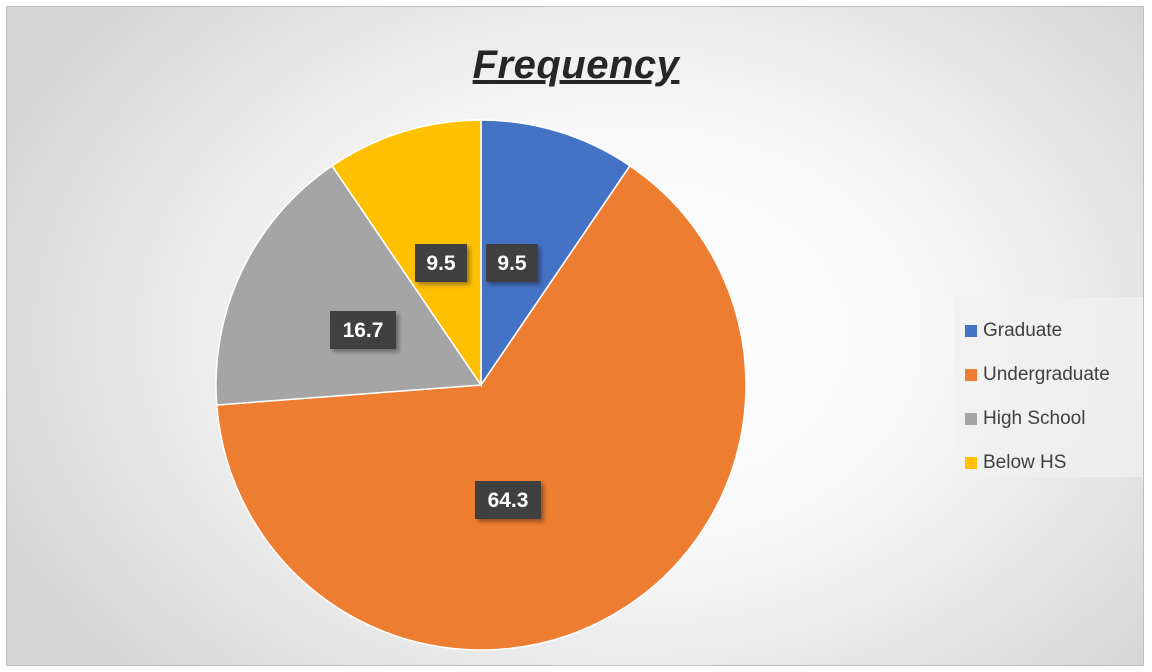  I want to click on data-label-text: 64.3, so click(508, 500).